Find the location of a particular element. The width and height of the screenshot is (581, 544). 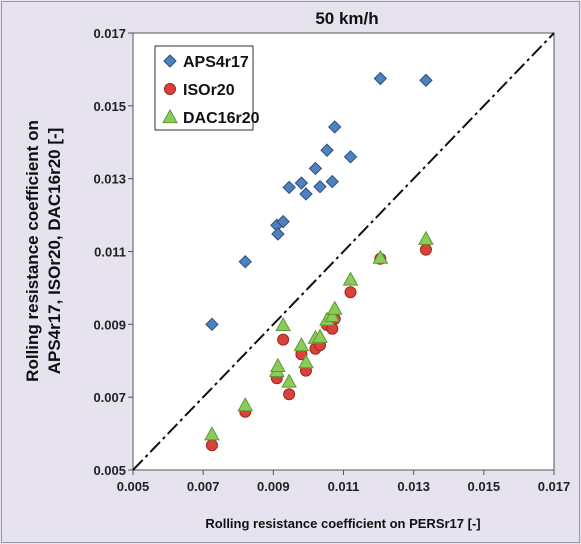

y-tick-label: 0.017 is located at coordinates (109, 33).